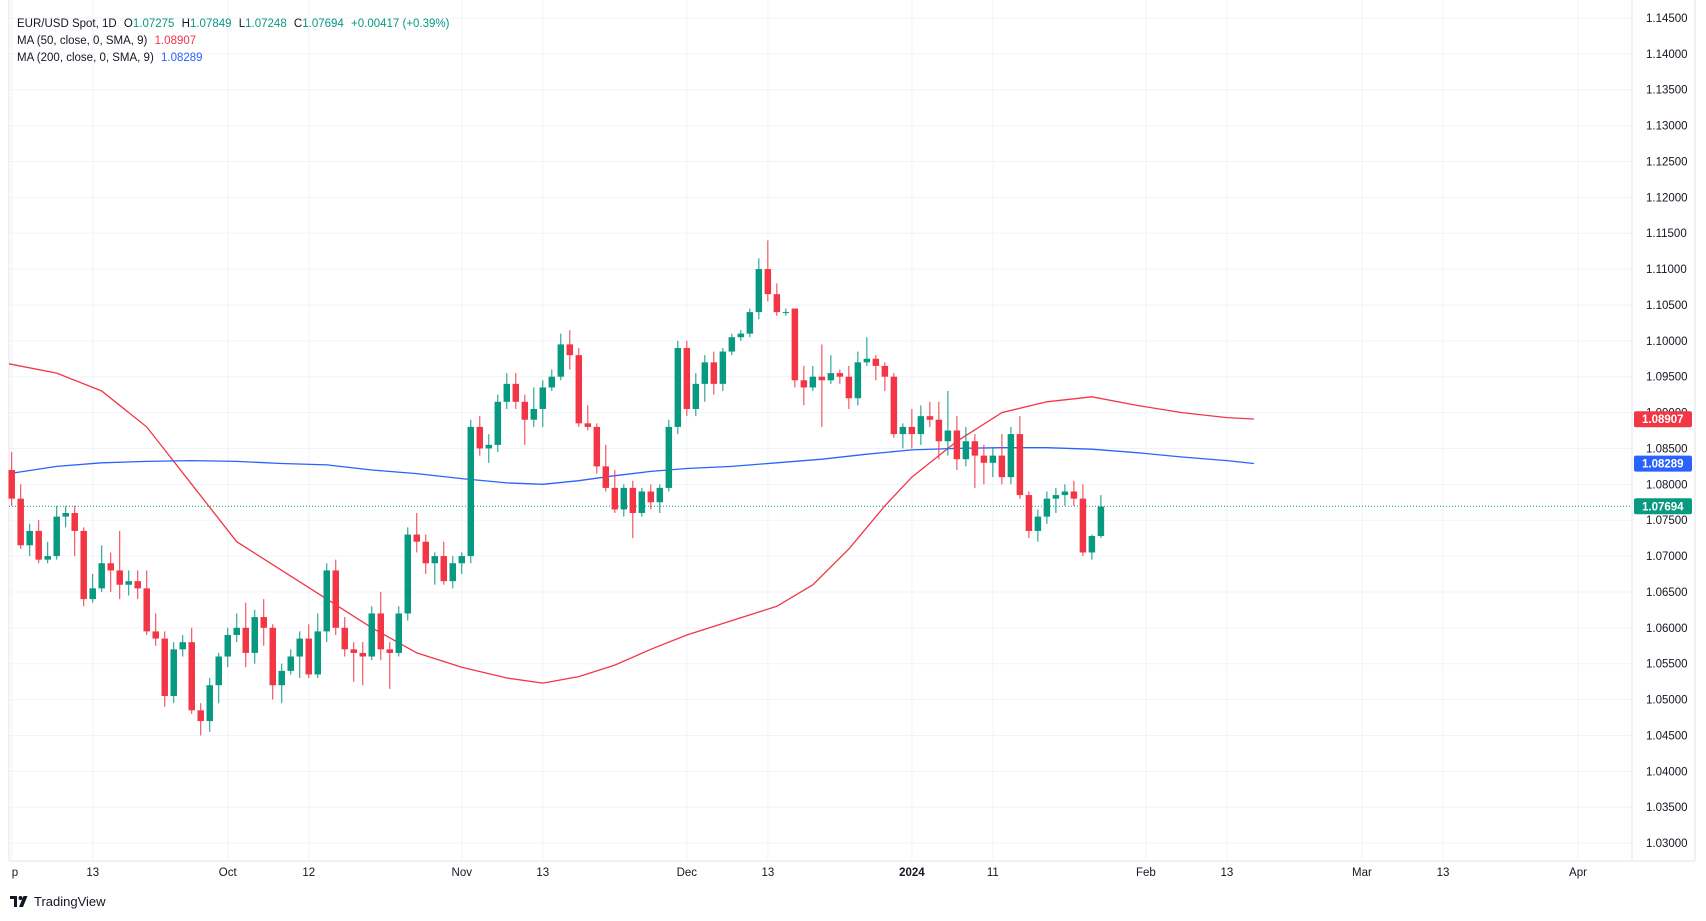 Image resolution: width=1706 pixels, height=921 pixels. What do you see at coordinates (58, 901) in the screenshot?
I see `tradingview-logo: TradingView` at bounding box center [58, 901].